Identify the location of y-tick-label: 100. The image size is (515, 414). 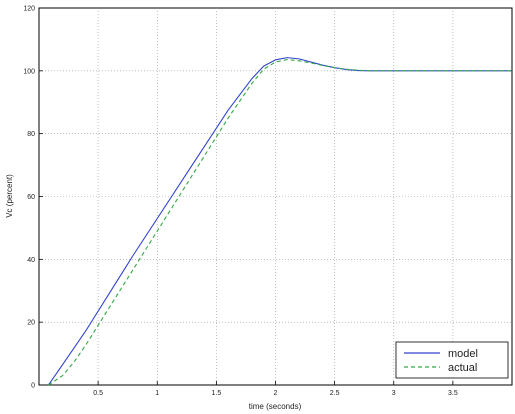
(29, 71).